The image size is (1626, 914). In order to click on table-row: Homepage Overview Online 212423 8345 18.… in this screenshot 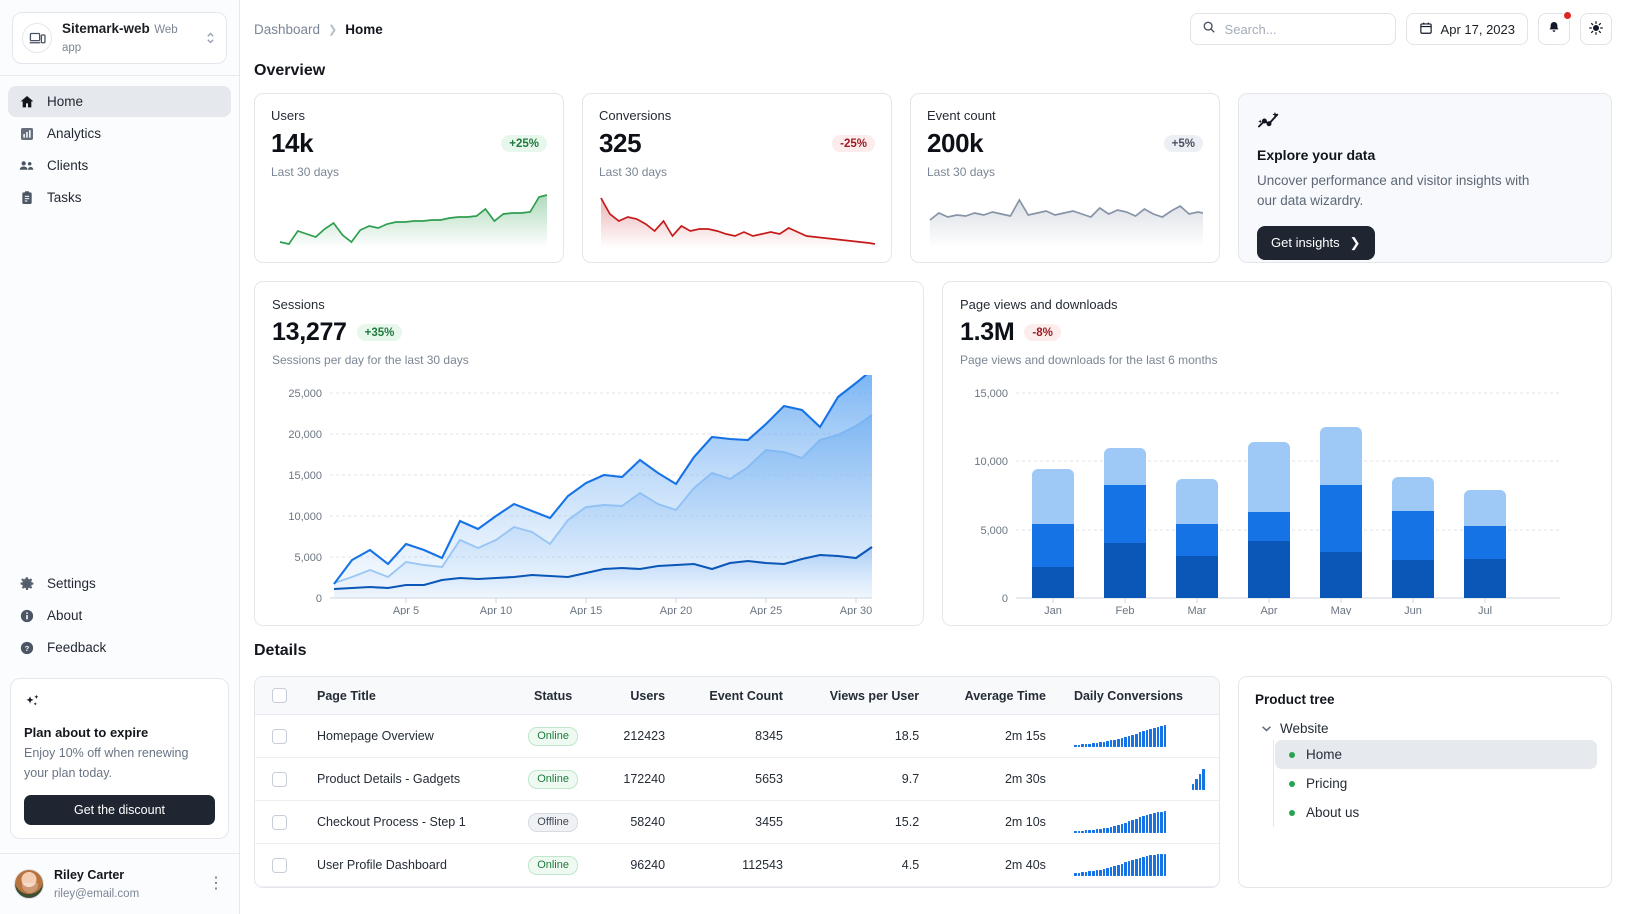, I will do `click(737, 736)`.